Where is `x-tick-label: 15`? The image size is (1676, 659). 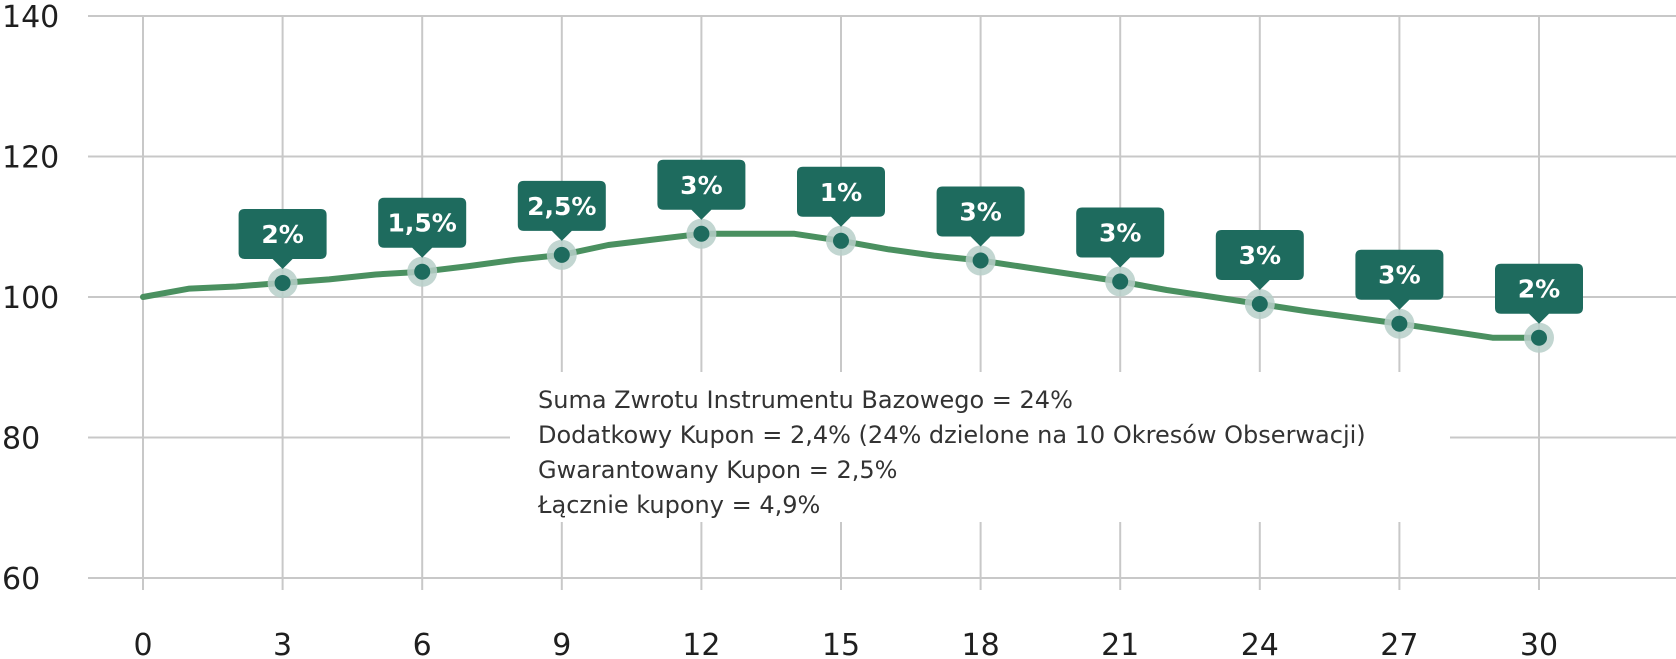
x-tick-label: 15 is located at coordinates (841, 643).